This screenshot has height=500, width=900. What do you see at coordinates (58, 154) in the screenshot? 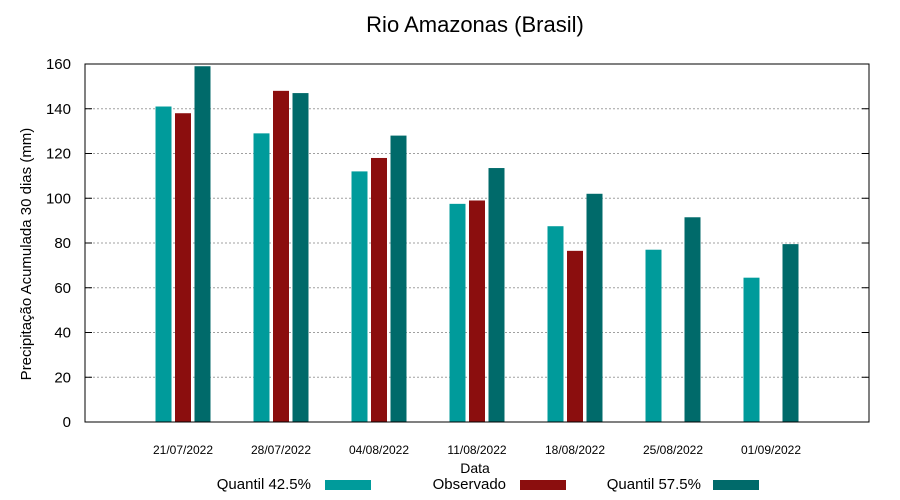
I see `y-tick-label: 120` at bounding box center [58, 154].